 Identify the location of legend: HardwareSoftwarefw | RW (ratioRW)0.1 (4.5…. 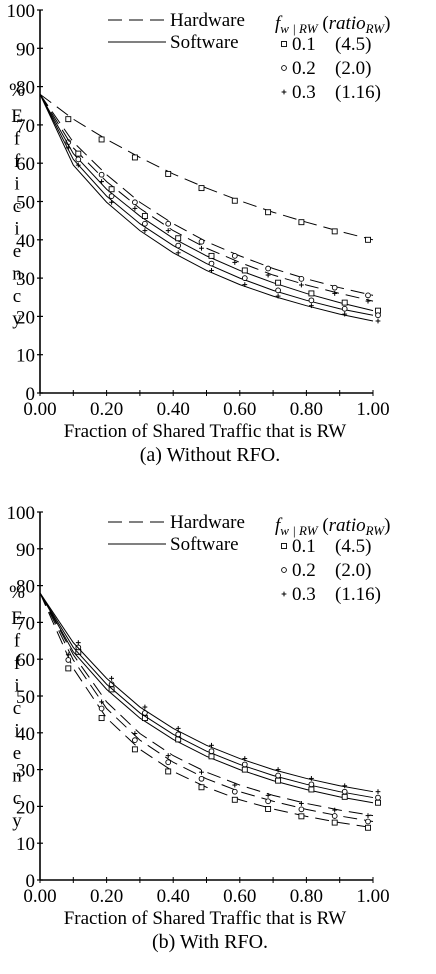
(249, 558).